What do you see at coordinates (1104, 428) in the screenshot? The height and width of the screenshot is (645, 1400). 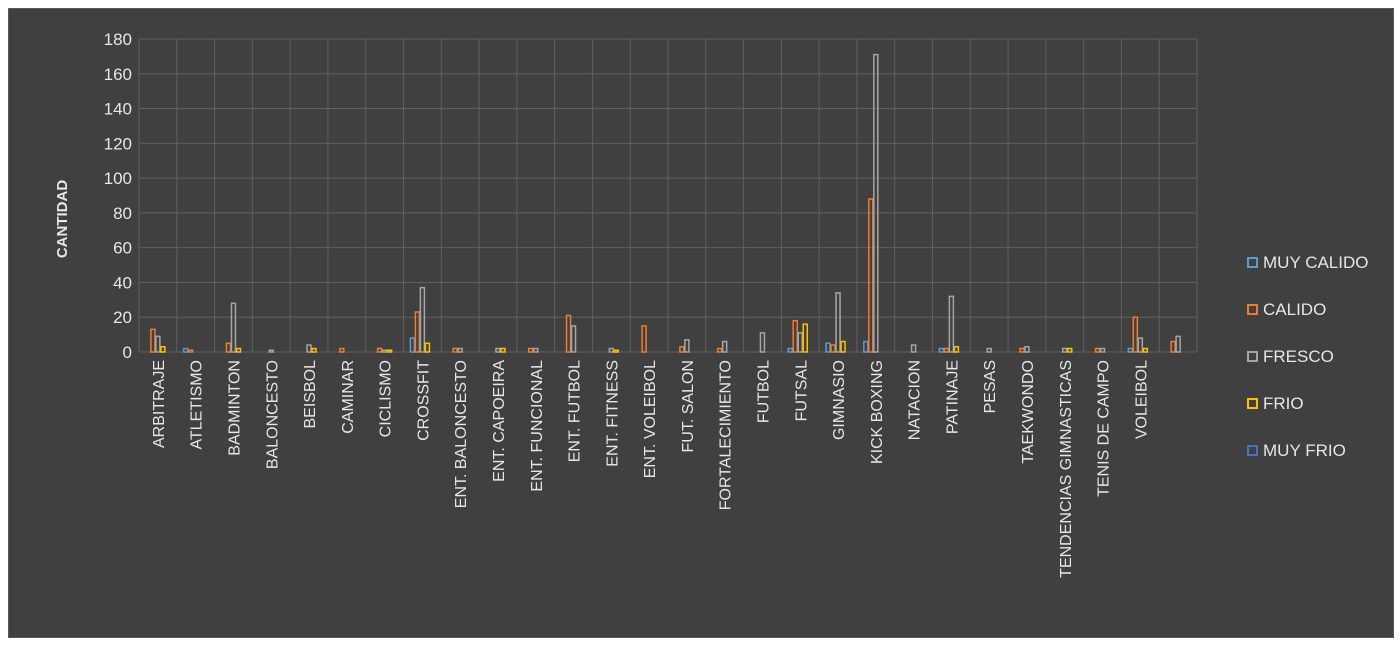 I see `x-tick-label: TENIS DE CAMPO` at bounding box center [1104, 428].